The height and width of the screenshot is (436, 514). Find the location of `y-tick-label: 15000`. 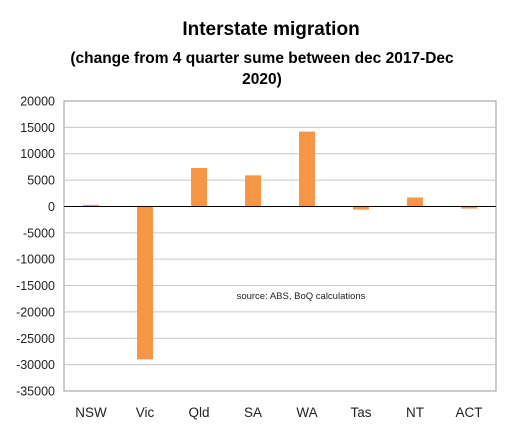

y-tick-label: 15000 is located at coordinates (37, 128).